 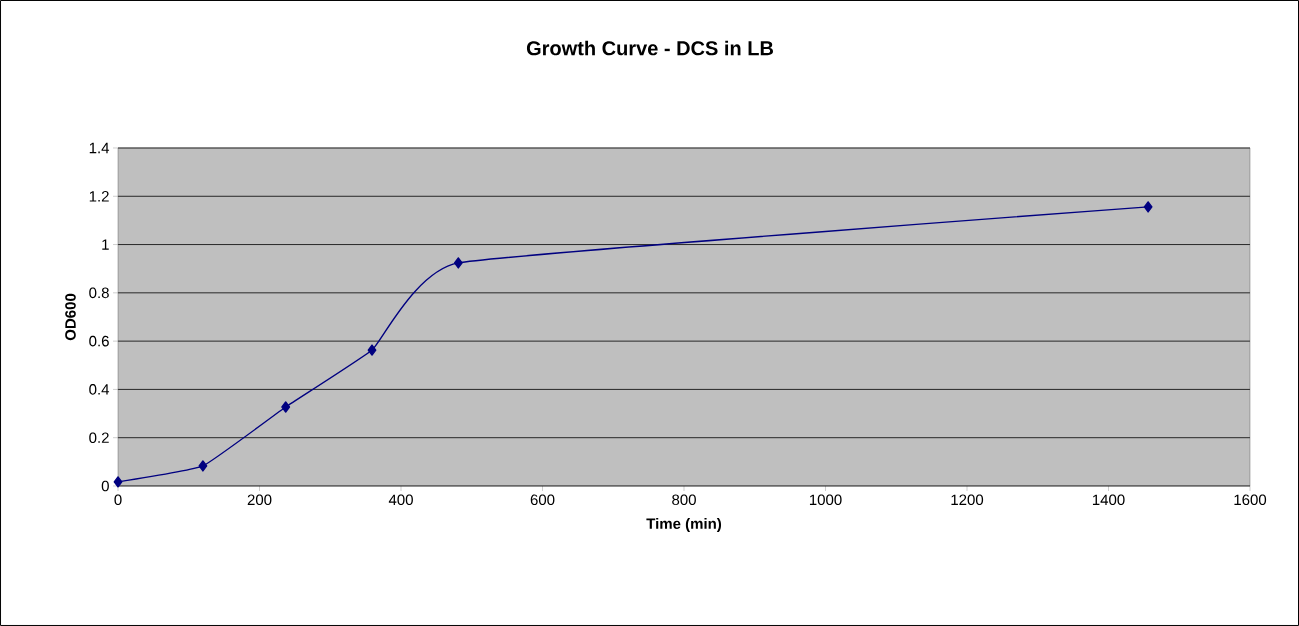 What do you see at coordinates (1108, 500) in the screenshot?
I see `x-tick-label: 1400` at bounding box center [1108, 500].